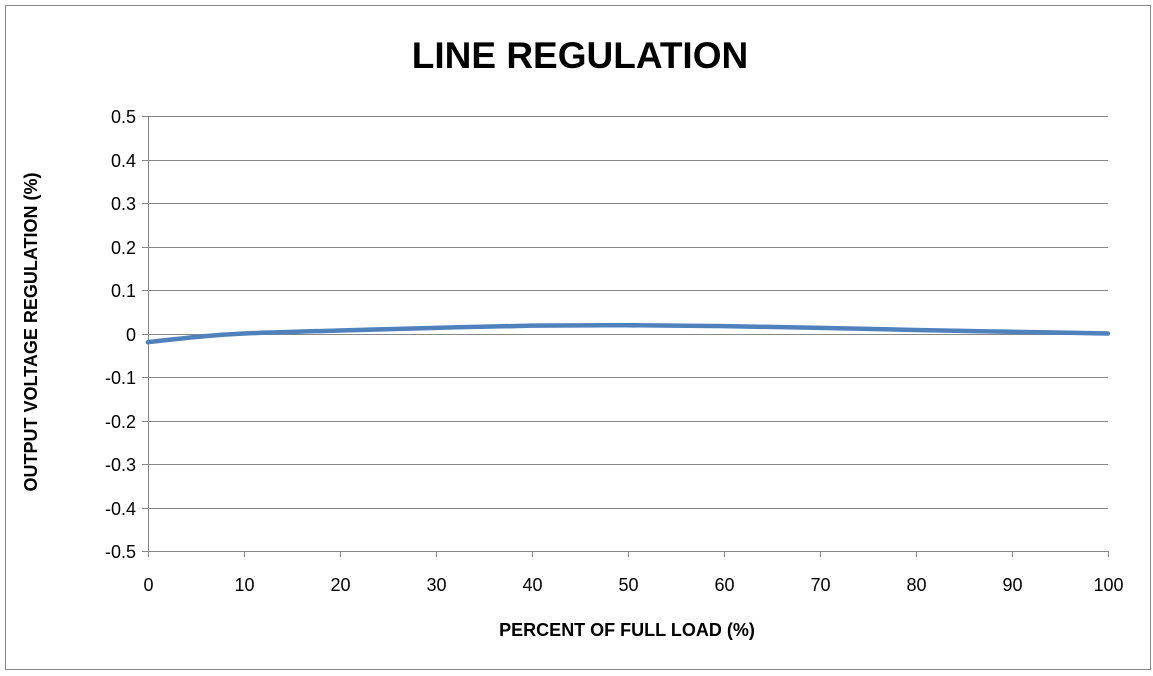 The height and width of the screenshot is (676, 1153). I want to click on x-tick-label: 60, so click(724, 585).